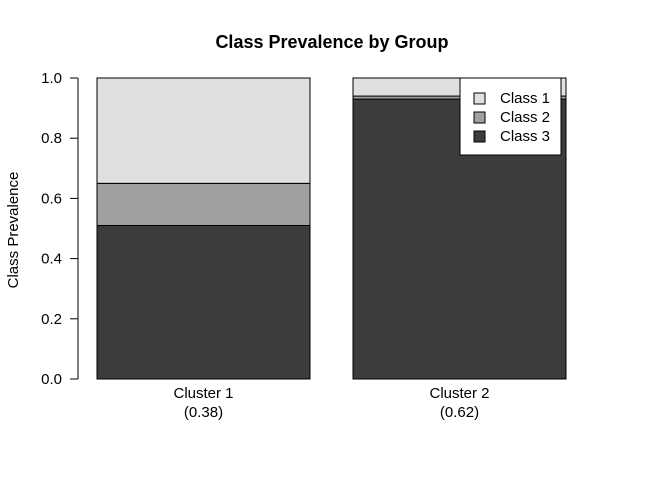  What do you see at coordinates (459, 393) in the screenshot?
I see `x-tick-label: Cluster 2` at bounding box center [459, 393].